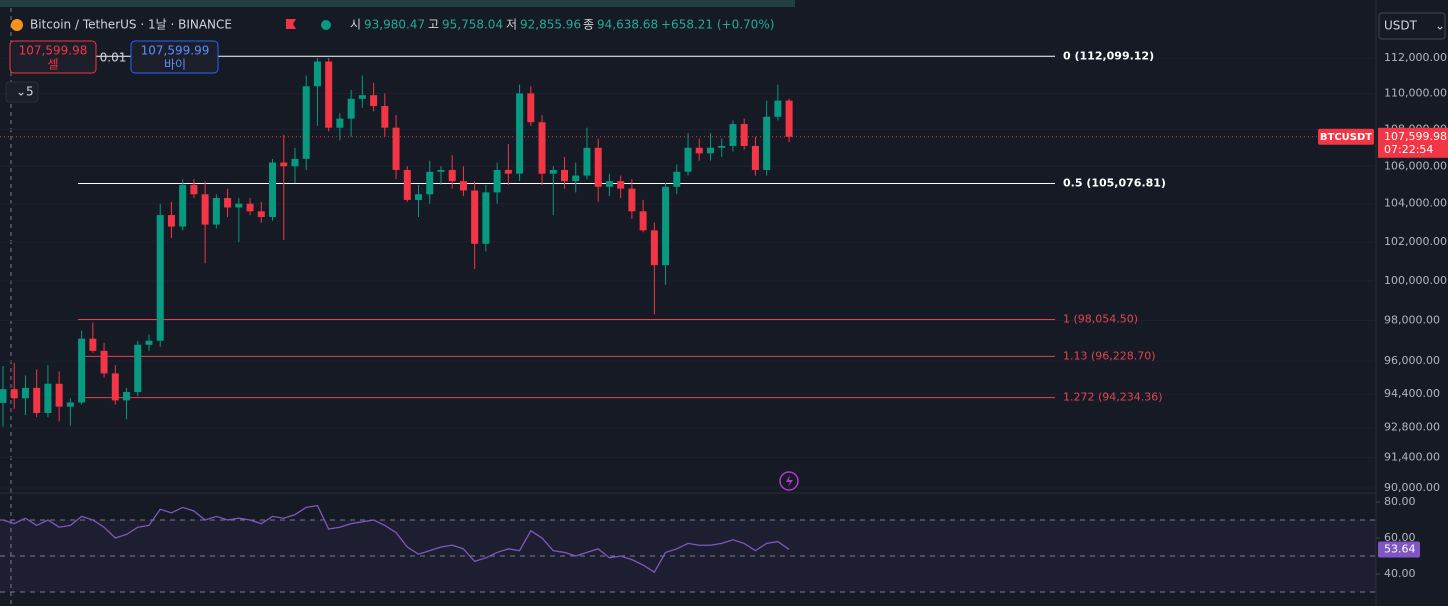 This screenshot has height=606, width=1448. What do you see at coordinates (717, 25) in the screenshot?
I see `change: +658.21 (+0.70%)` at bounding box center [717, 25].